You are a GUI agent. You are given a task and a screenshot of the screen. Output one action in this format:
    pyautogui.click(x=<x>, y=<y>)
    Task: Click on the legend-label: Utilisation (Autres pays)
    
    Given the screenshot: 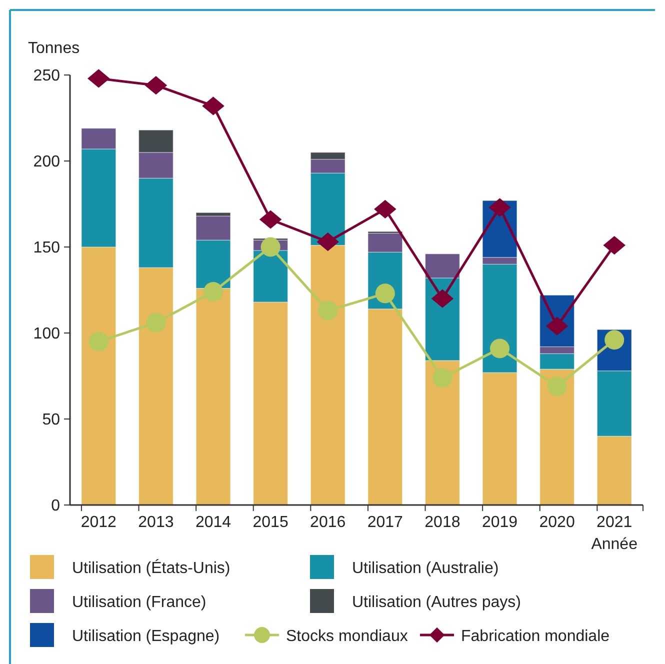 What is the action you would take?
    pyautogui.click(x=436, y=602)
    